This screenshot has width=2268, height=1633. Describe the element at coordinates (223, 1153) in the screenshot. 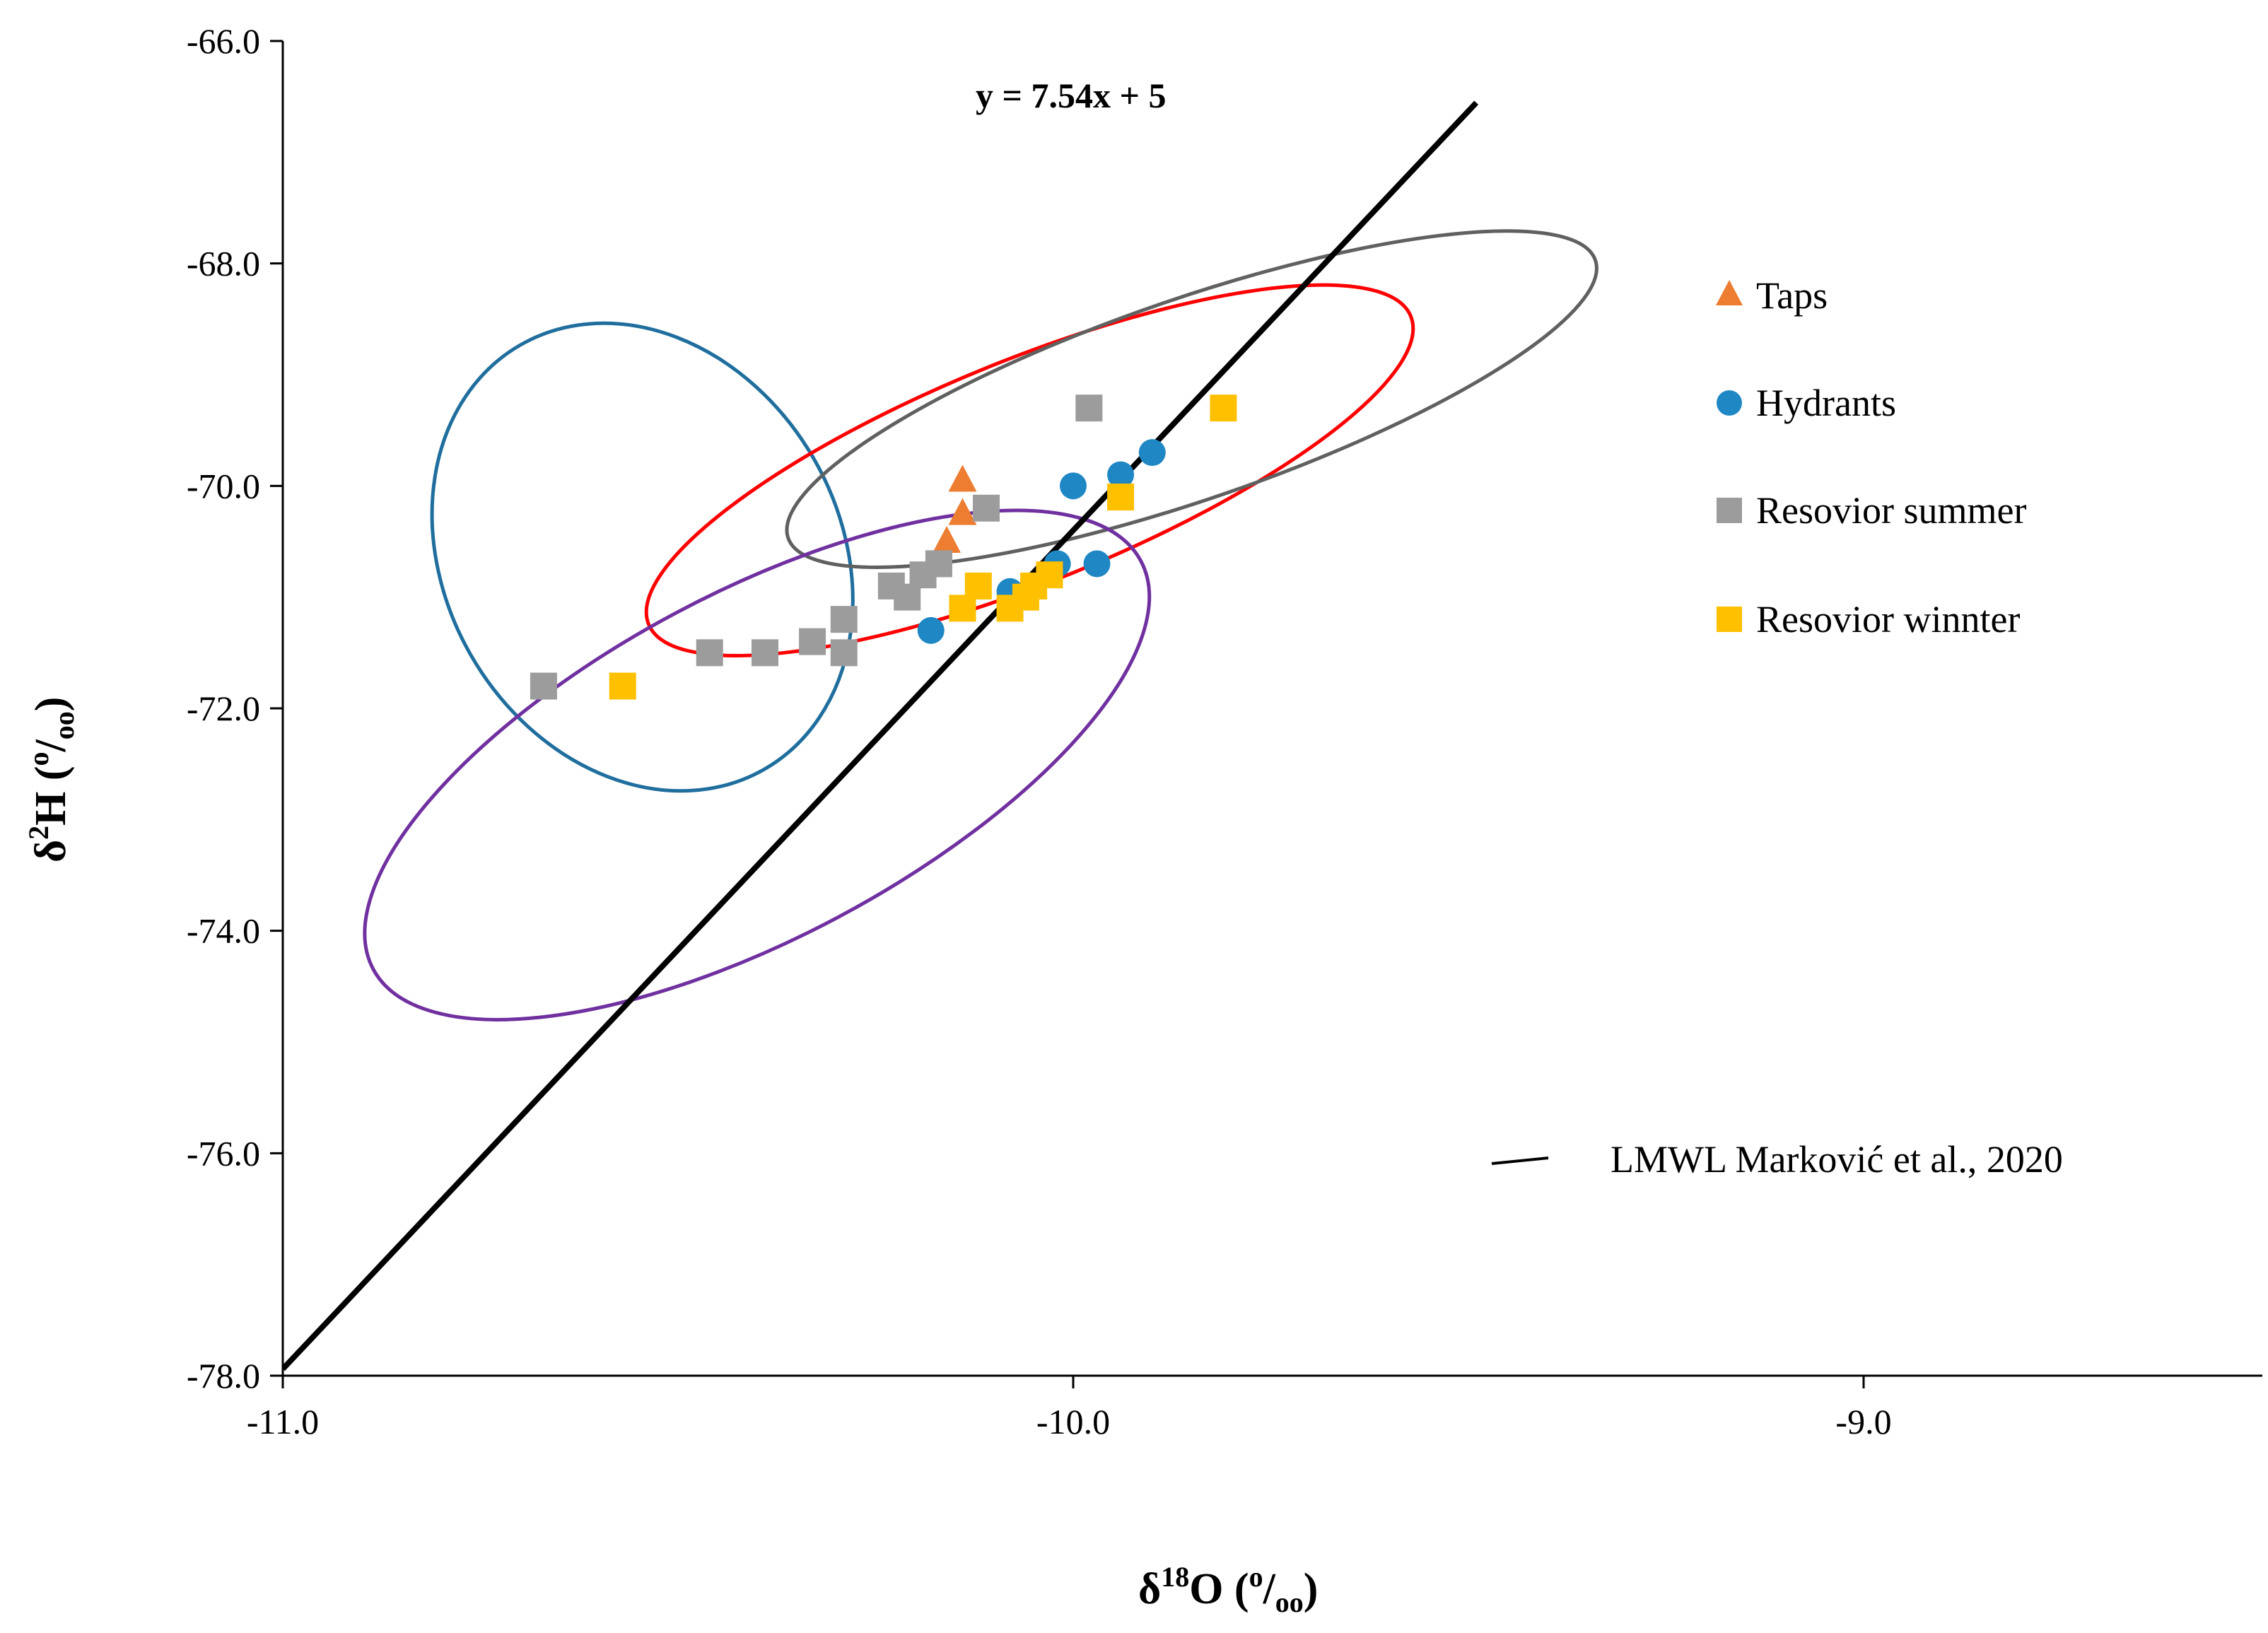

I see `y-tick-label: -76.0` at that location.